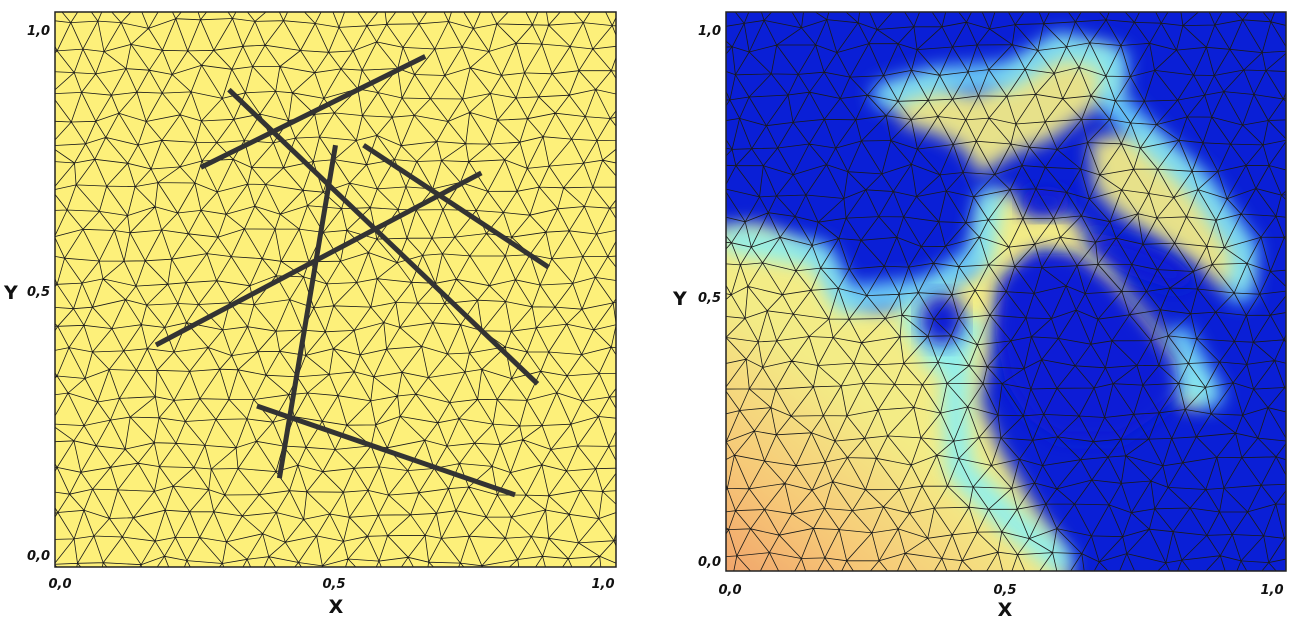  I want to click on x-tick-left-end: 1,0, so click(602, 584).